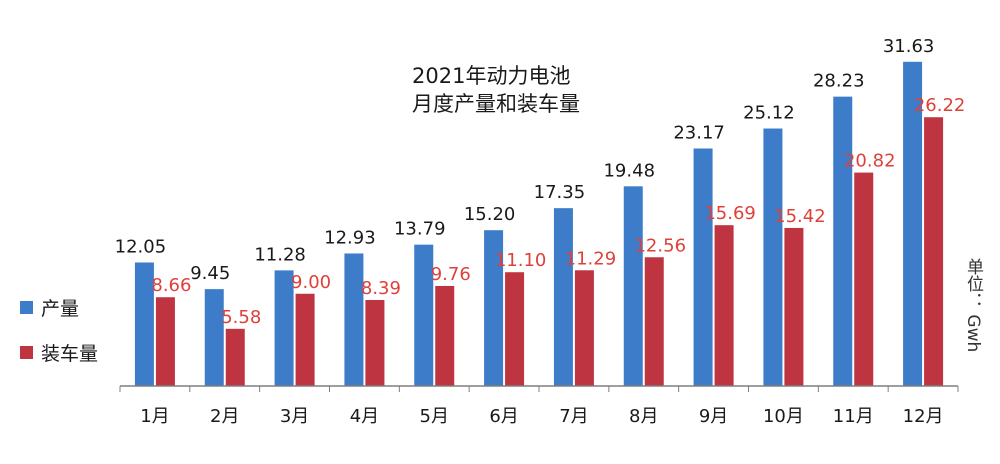 Image resolution: width=1000 pixels, height=464 pixels. I want to click on data-label-installation: 20.82, so click(870, 161).